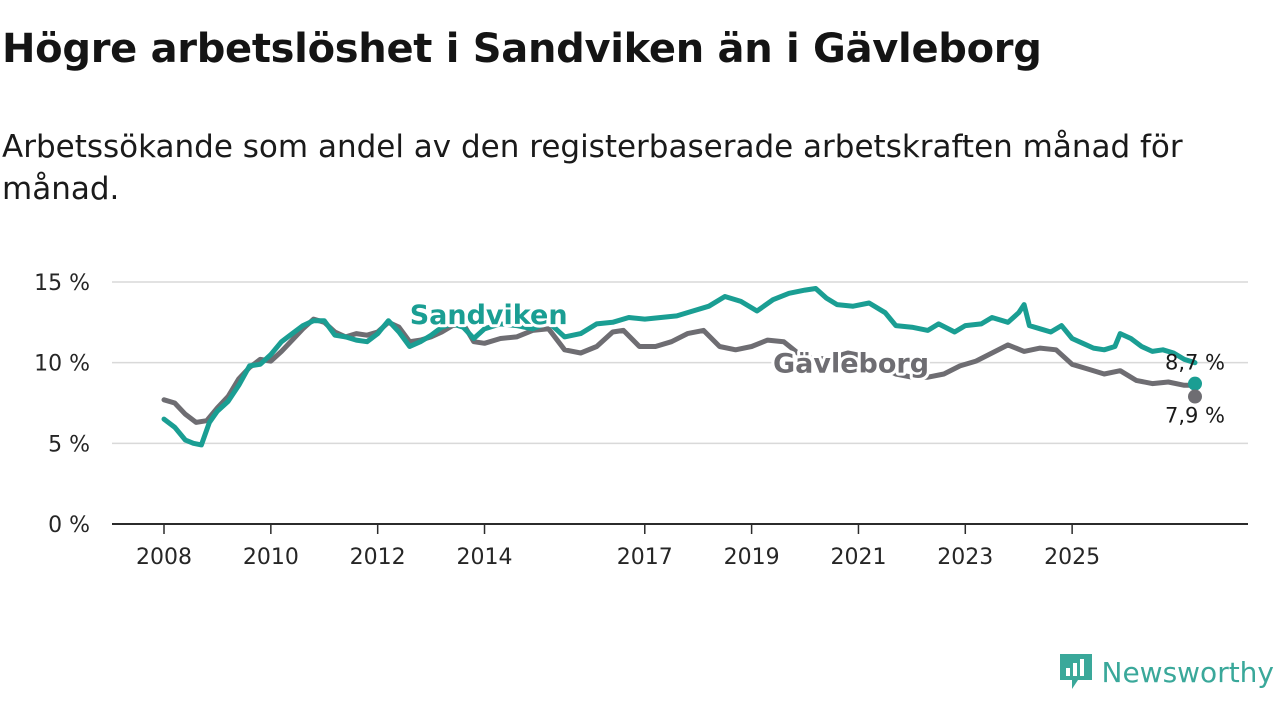  Describe the element at coordinates (378, 557) in the screenshot. I see `x-tick-label: 2012` at that location.